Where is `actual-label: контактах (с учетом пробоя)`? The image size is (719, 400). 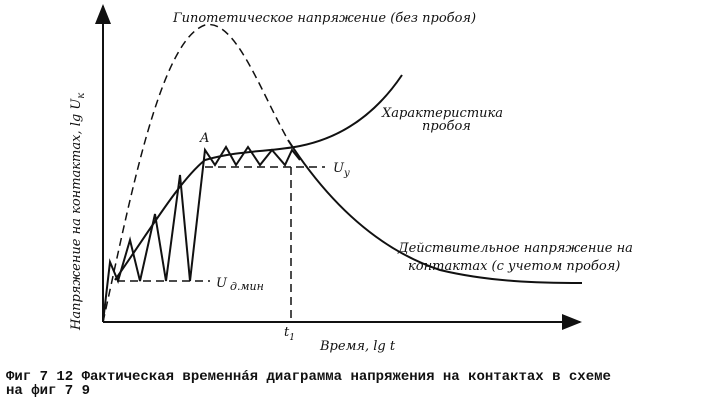
actual-label: контактах (с учетом пробоя) is located at coordinates (514, 266).